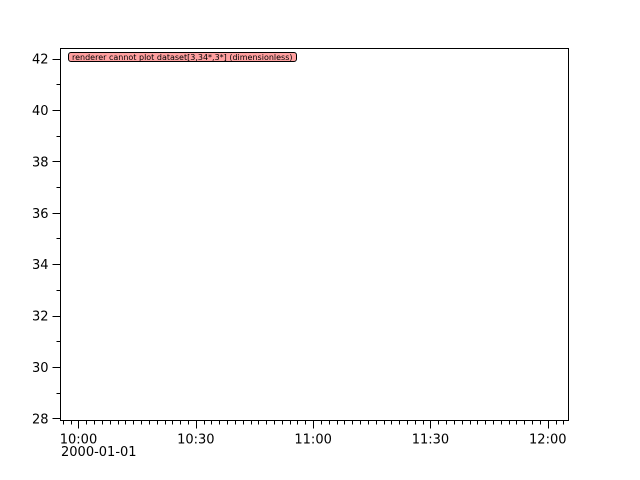 The width and height of the screenshot is (640, 480). I want to click on x-tick-label: 10:30, so click(195, 440).